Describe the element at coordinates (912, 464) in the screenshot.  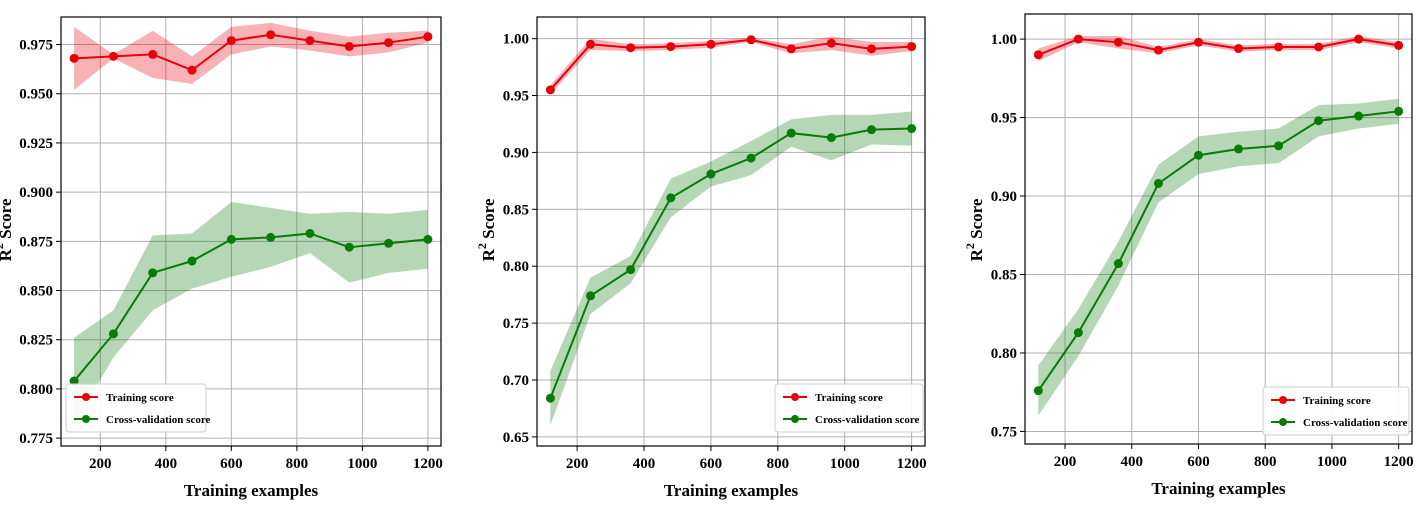
I see `x-tick-label: 1200` at that location.